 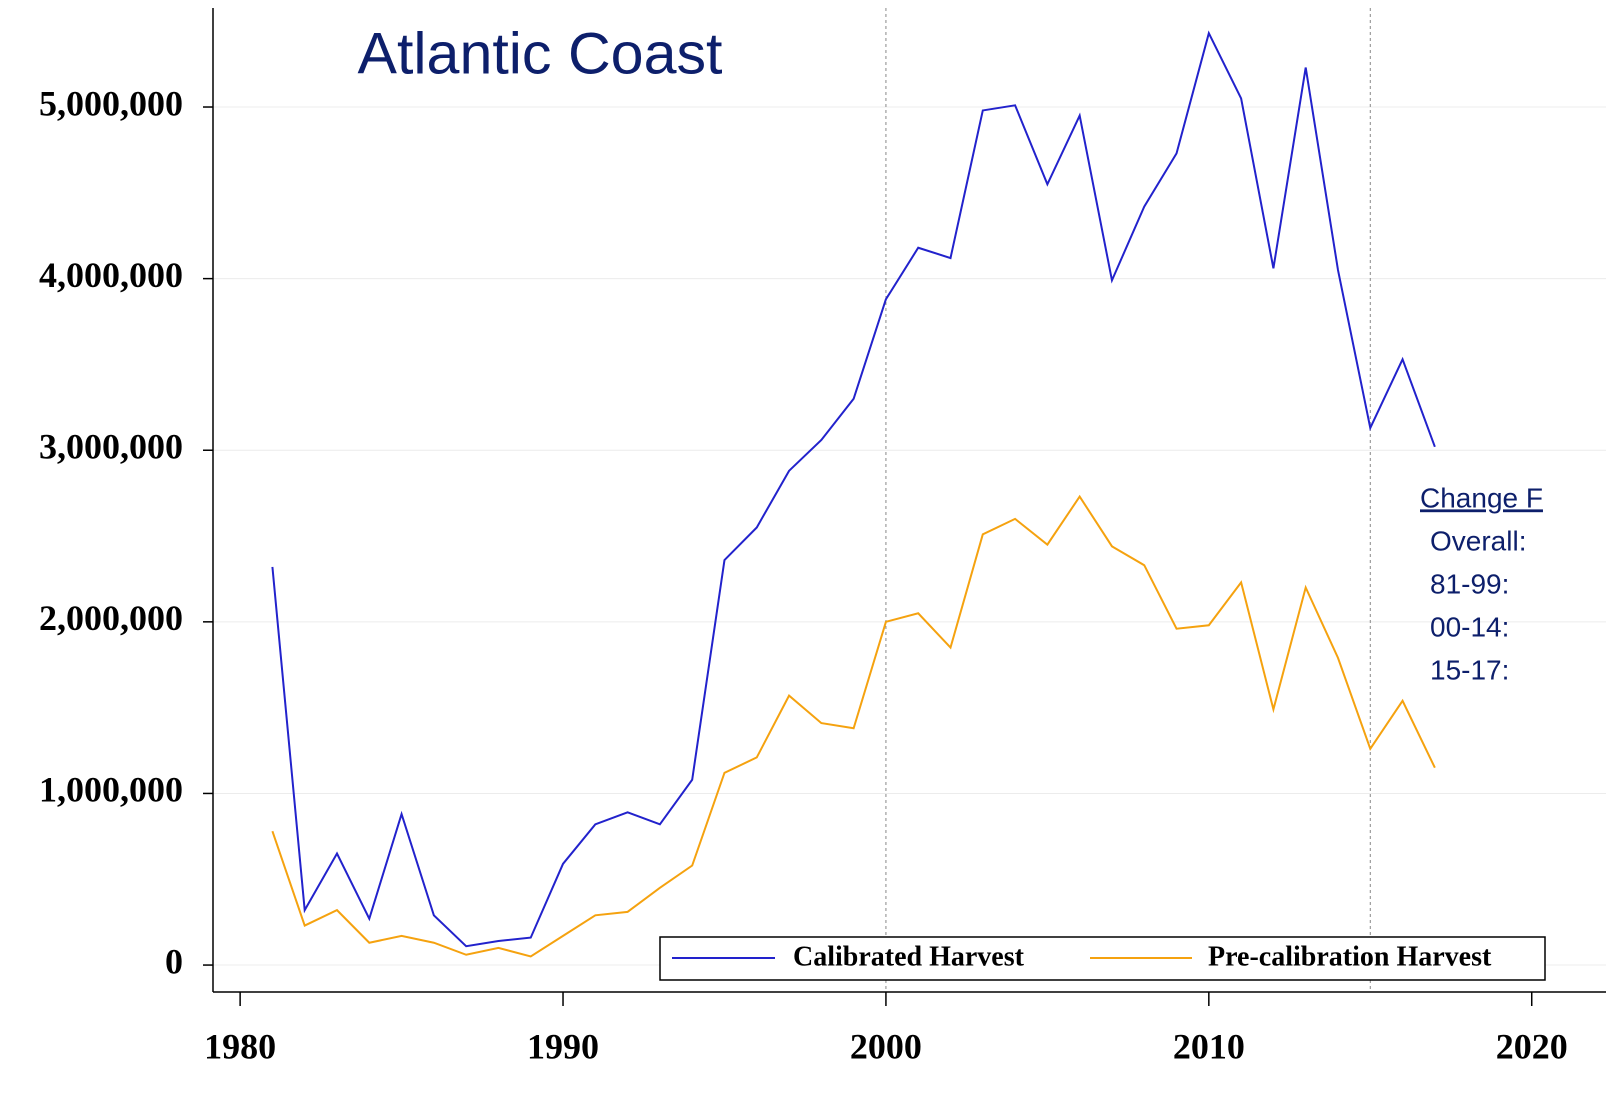 I want to click on chart-title: Atlantic Coast, so click(x=540, y=53).